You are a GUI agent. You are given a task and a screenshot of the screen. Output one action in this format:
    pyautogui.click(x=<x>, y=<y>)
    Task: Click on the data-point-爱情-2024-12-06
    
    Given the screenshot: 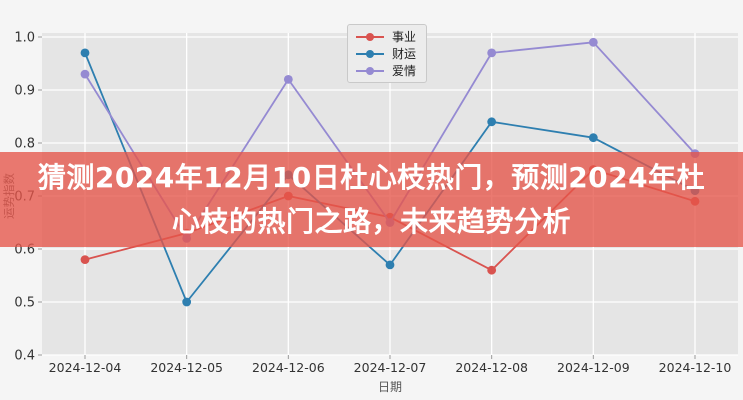 What is the action you would take?
    pyautogui.click(x=288, y=79)
    